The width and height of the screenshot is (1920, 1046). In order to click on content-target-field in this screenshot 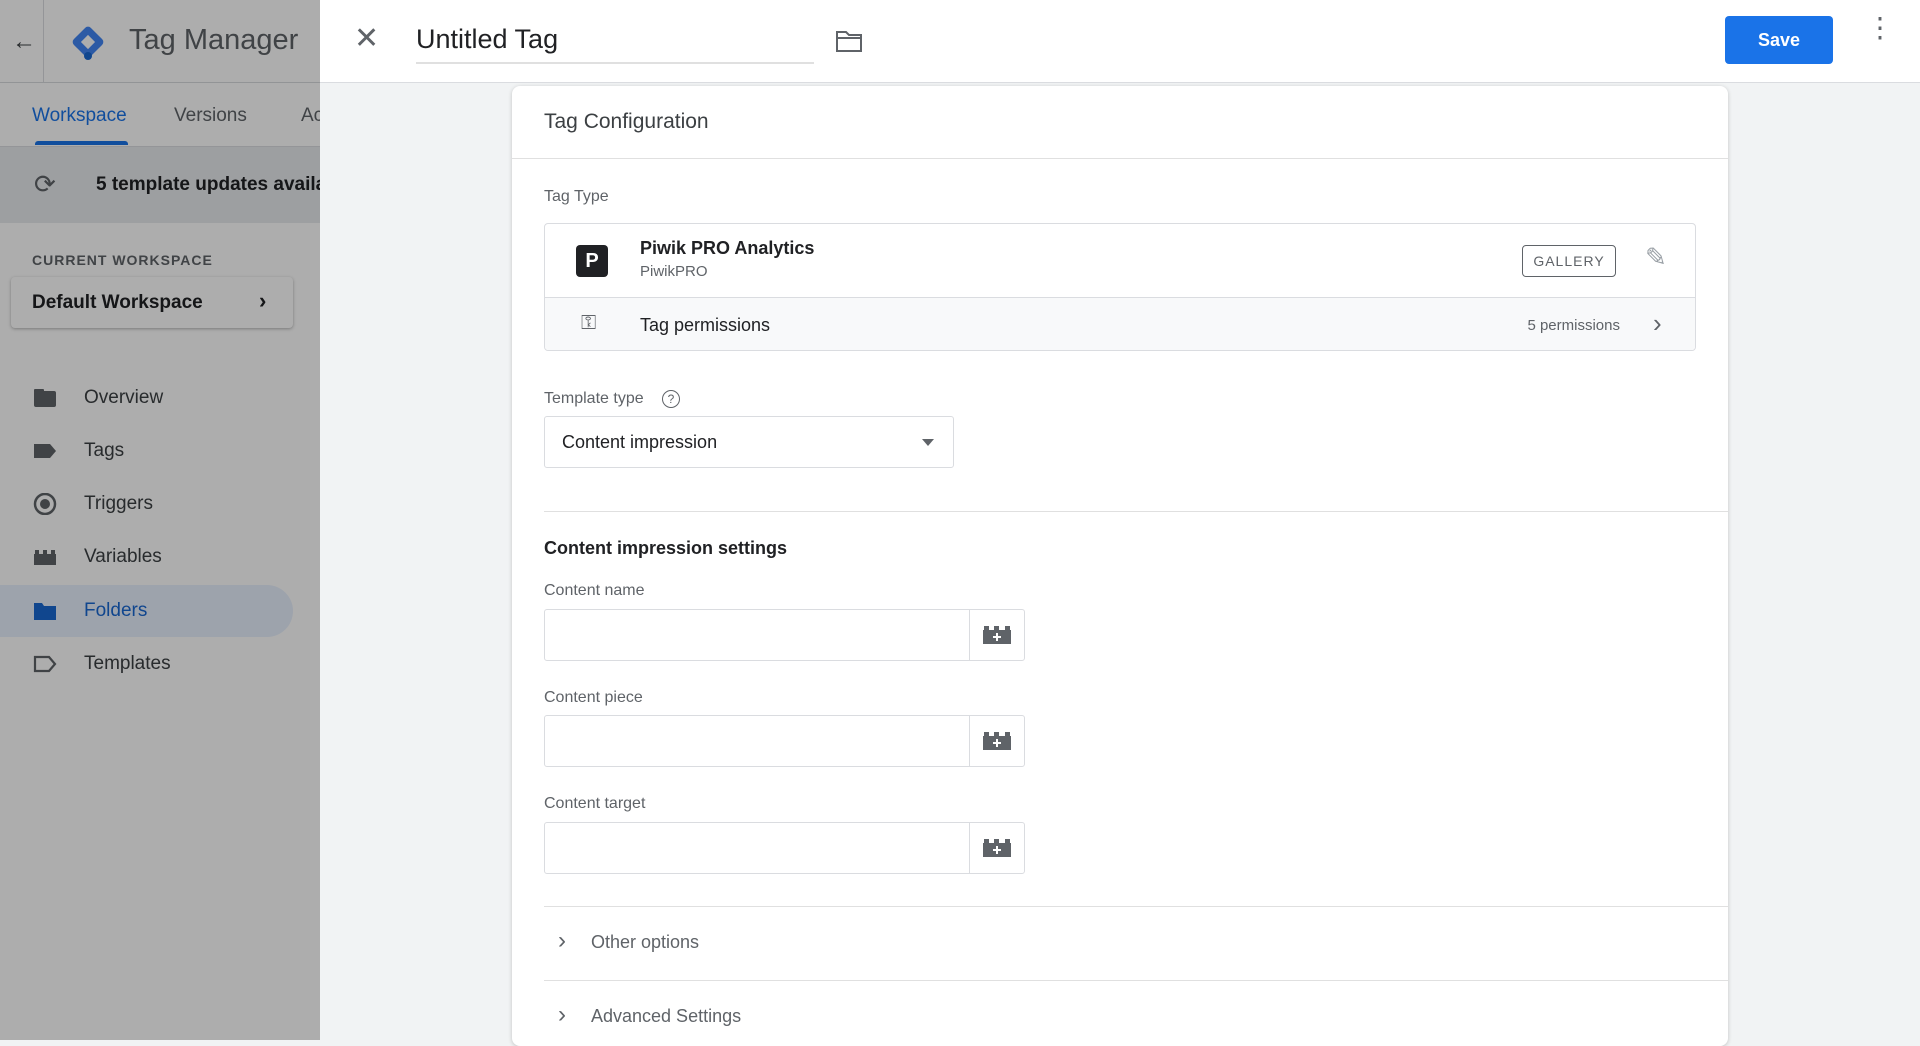, I will do `click(784, 848)`.